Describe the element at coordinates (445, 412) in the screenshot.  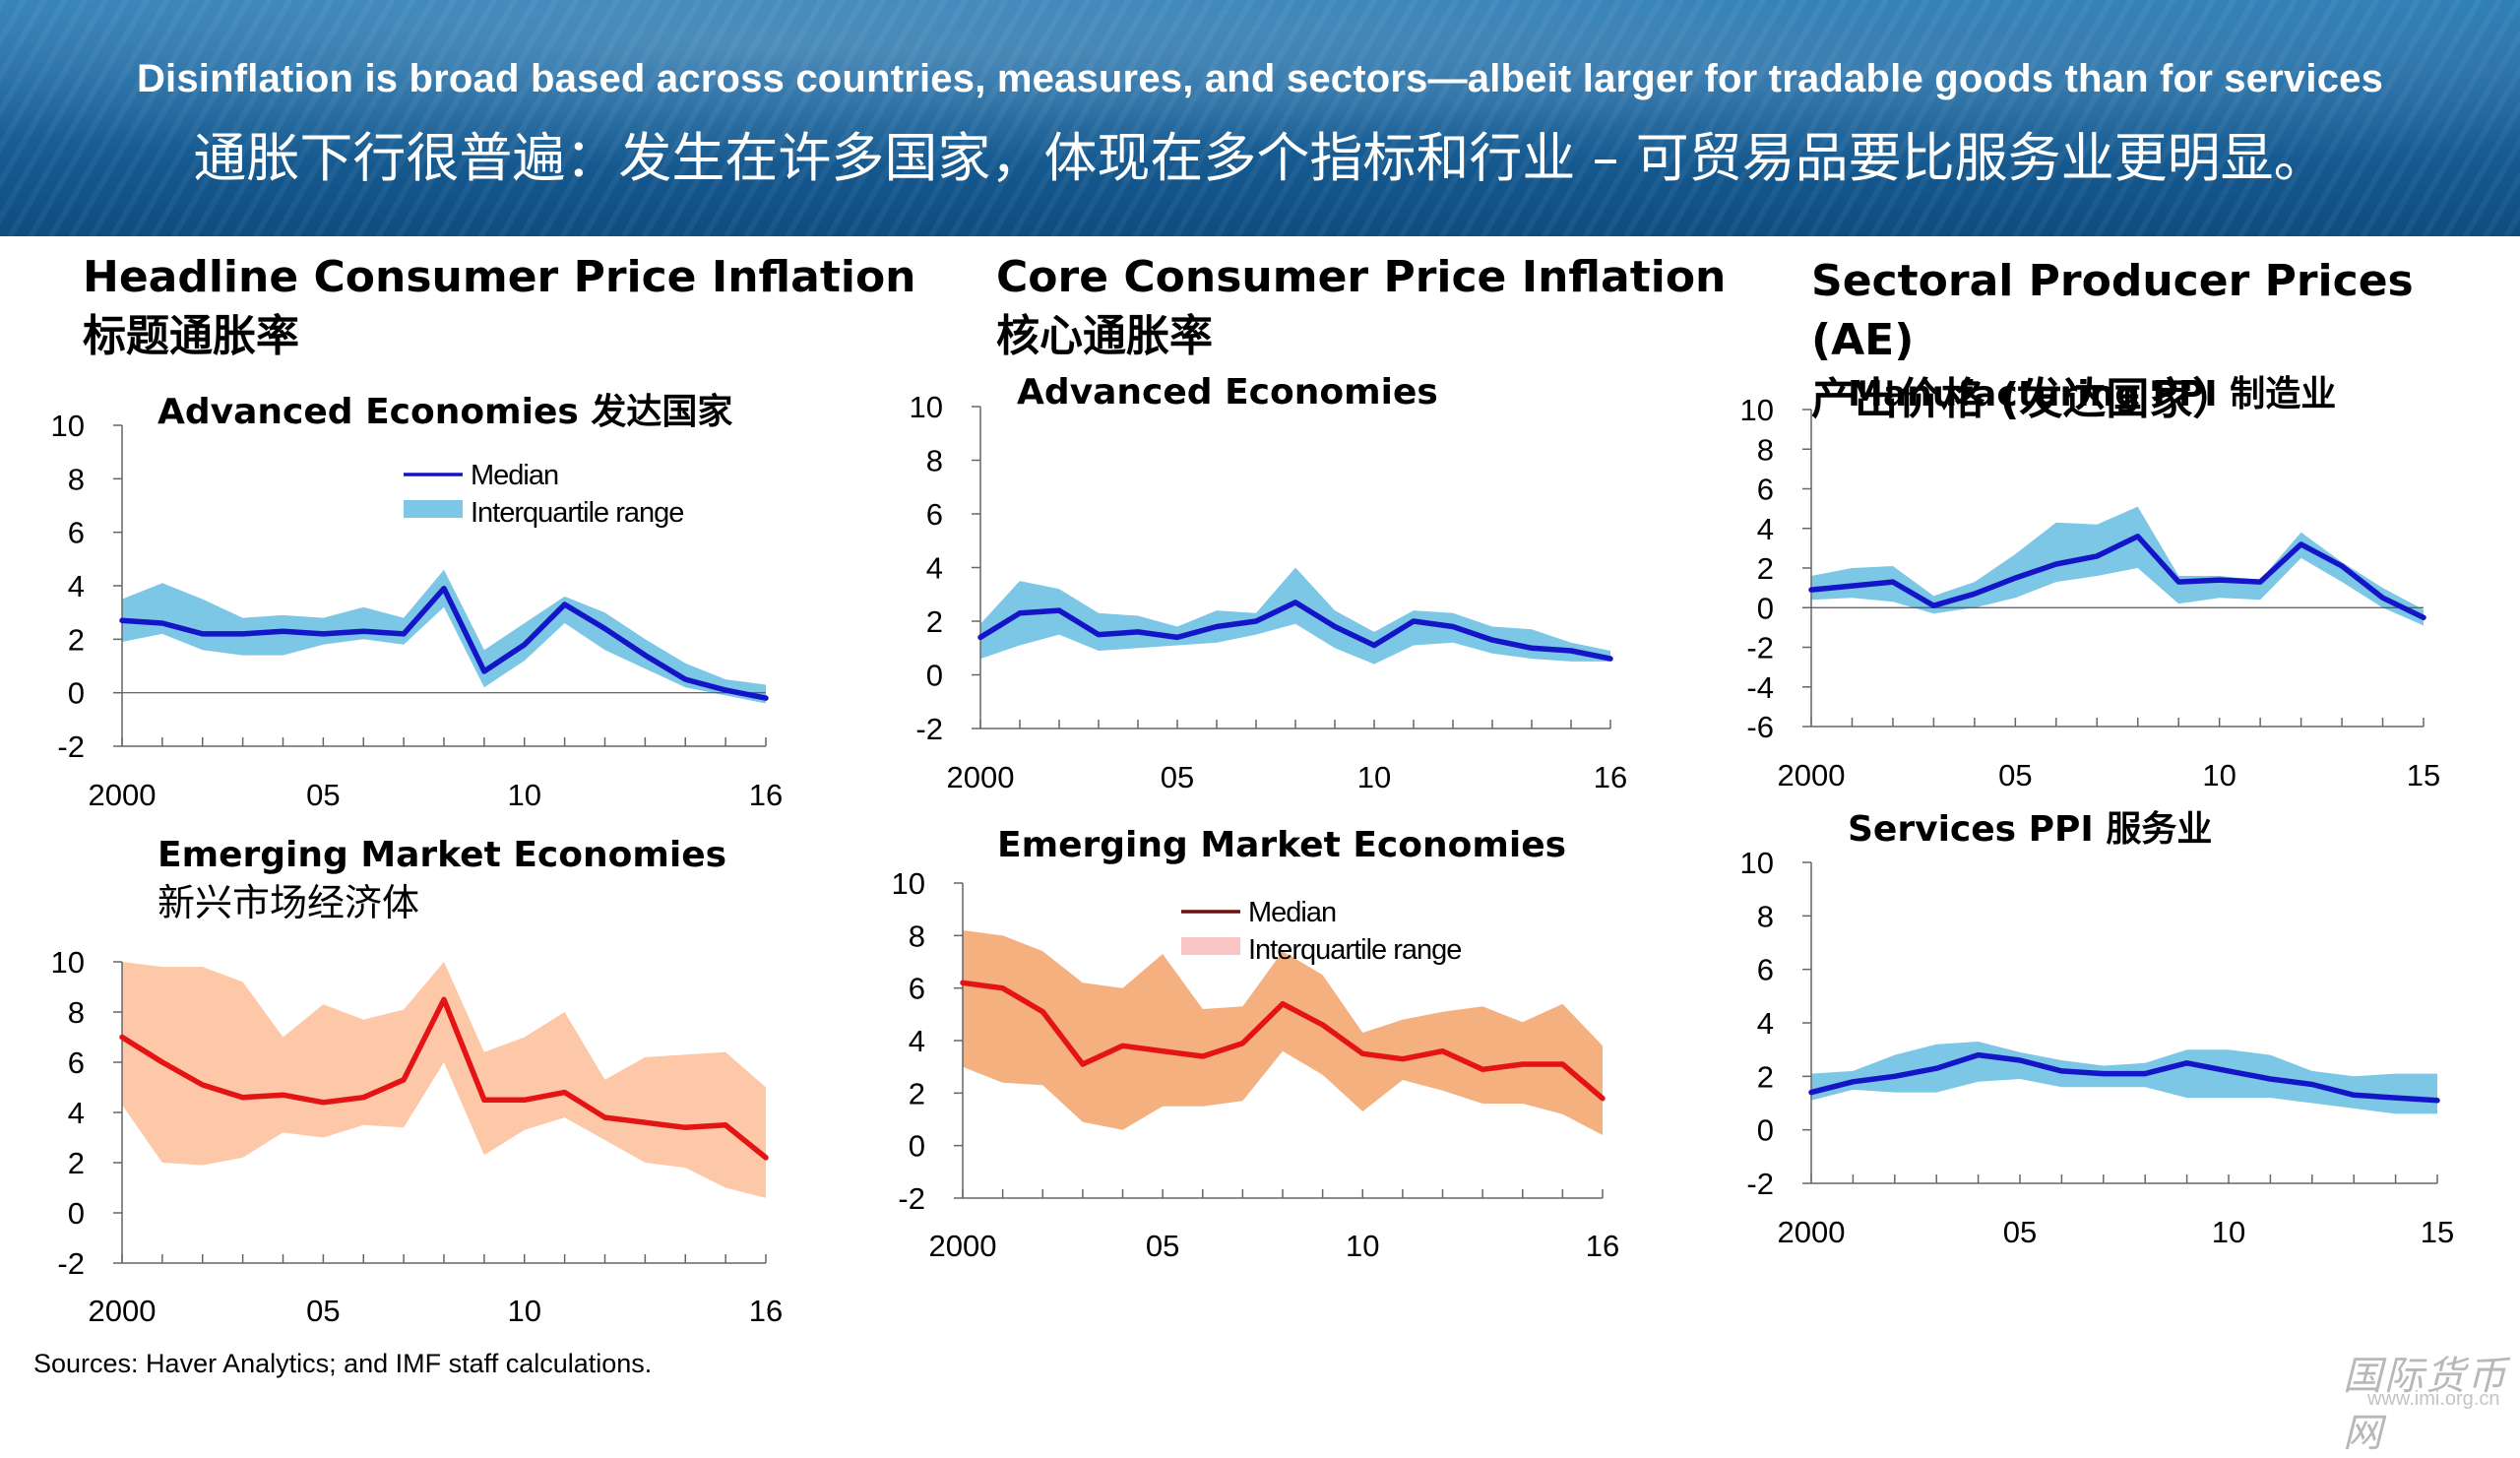
I see `panel-title: Advanced Economies 发达国家` at that location.